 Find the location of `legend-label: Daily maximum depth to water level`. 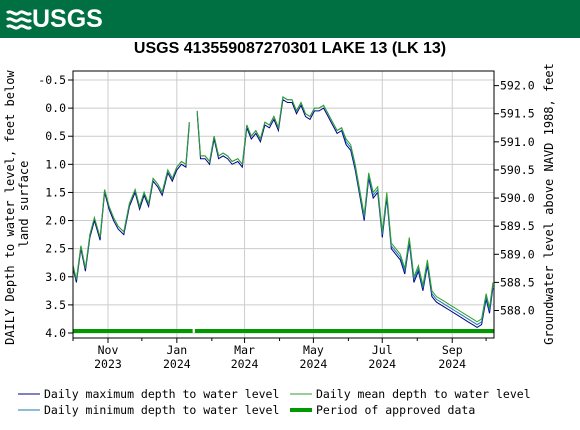

legend-label: Daily maximum depth to water level is located at coordinates (161, 394).